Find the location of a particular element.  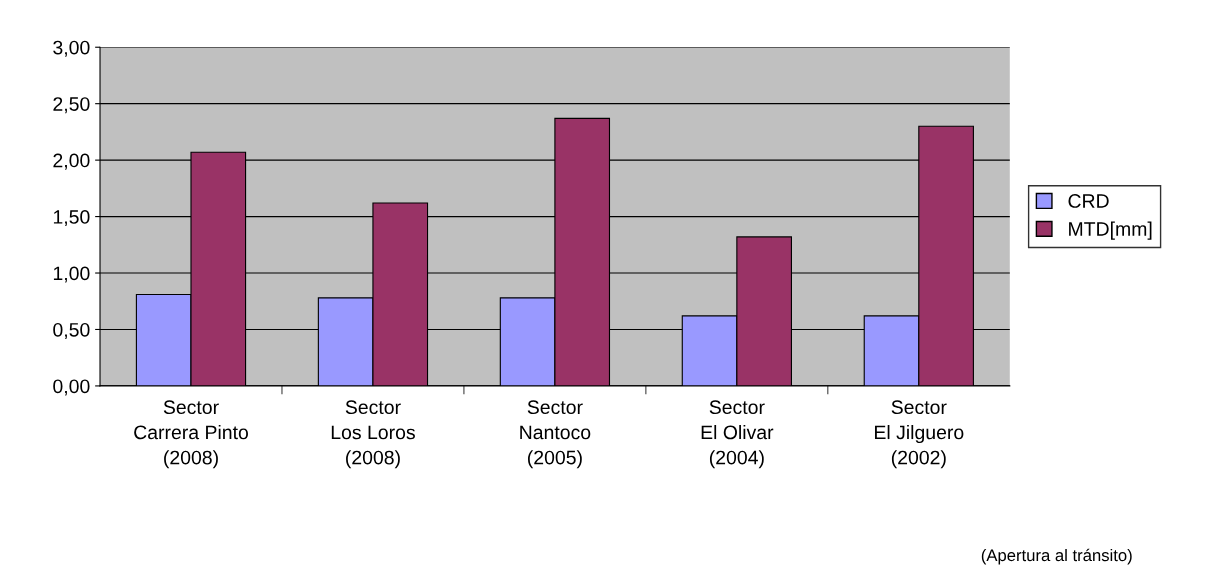

y-tick-label: 2,00 is located at coordinates (71, 161).